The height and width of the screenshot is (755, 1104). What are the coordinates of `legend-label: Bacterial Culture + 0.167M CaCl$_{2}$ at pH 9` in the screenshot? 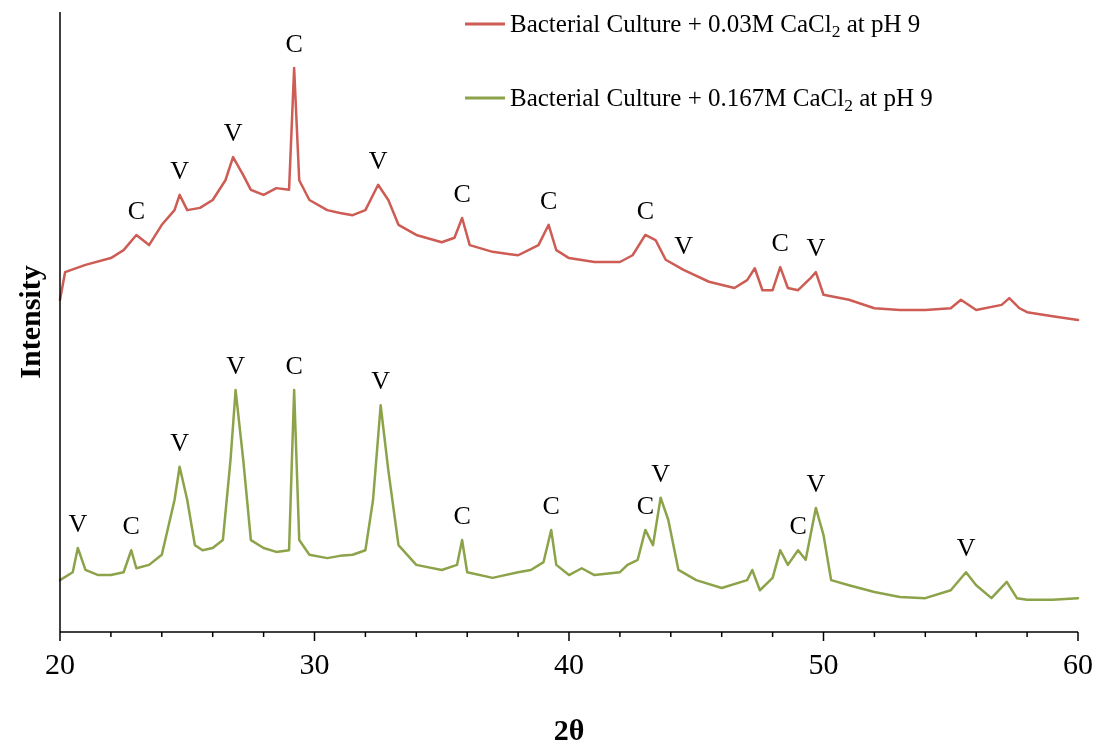 It's located at (721, 99).